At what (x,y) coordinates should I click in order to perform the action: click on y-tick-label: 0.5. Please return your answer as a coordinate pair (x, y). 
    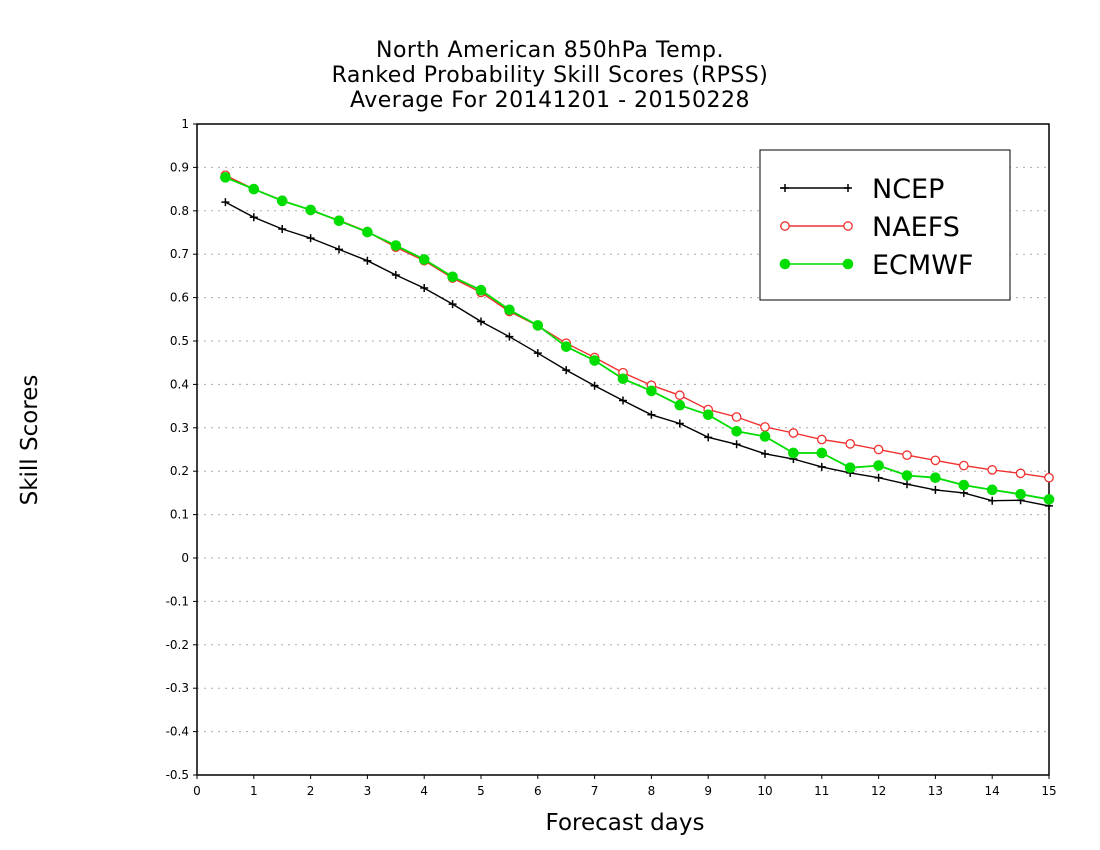
    Looking at the image, I should click on (179, 341).